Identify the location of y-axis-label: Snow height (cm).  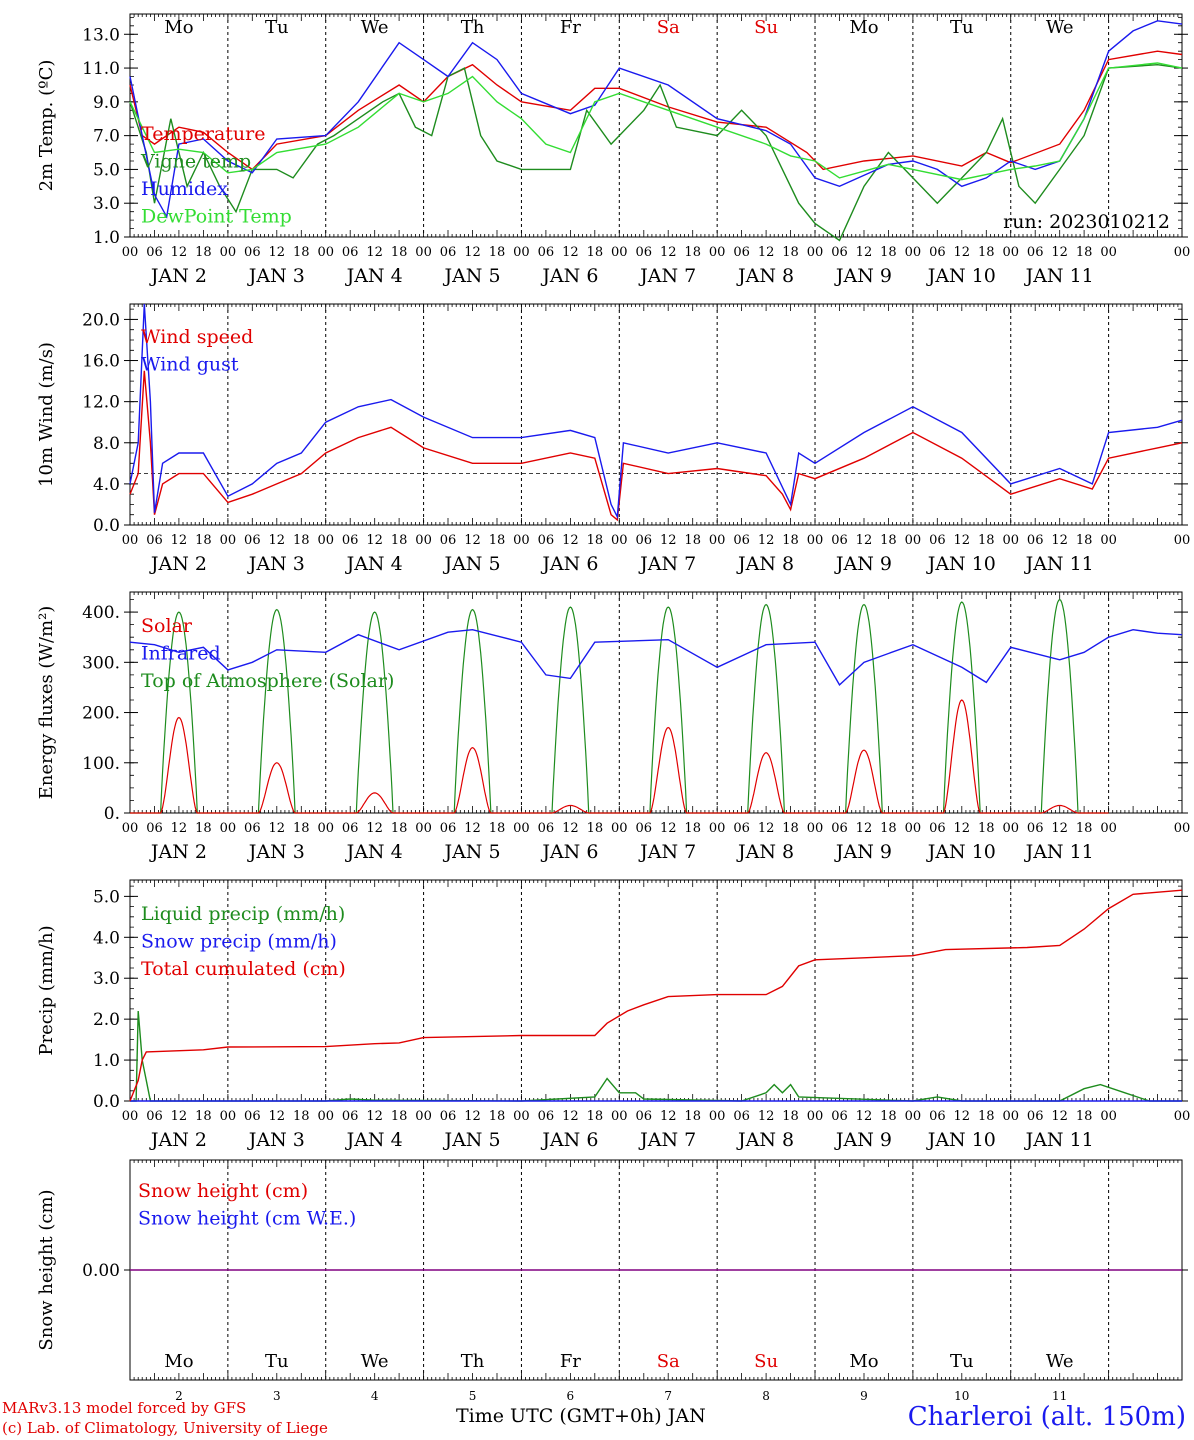
(46, 1269).